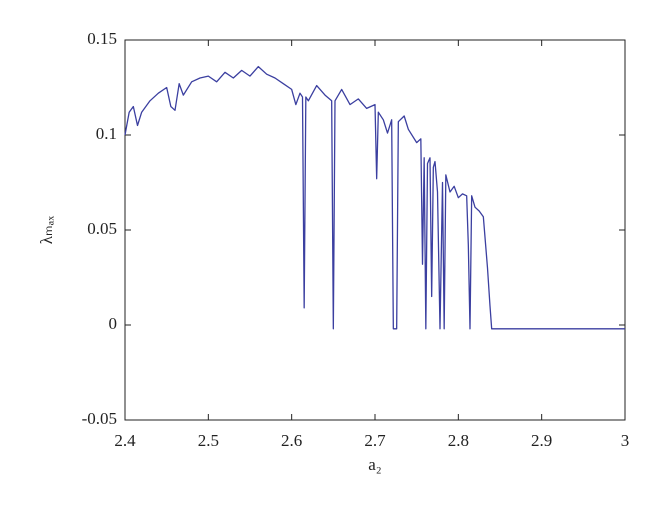  Describe the element at coordinates (375, 440) in the screenshot. I see `x-tick-label: 2.7` at that location.